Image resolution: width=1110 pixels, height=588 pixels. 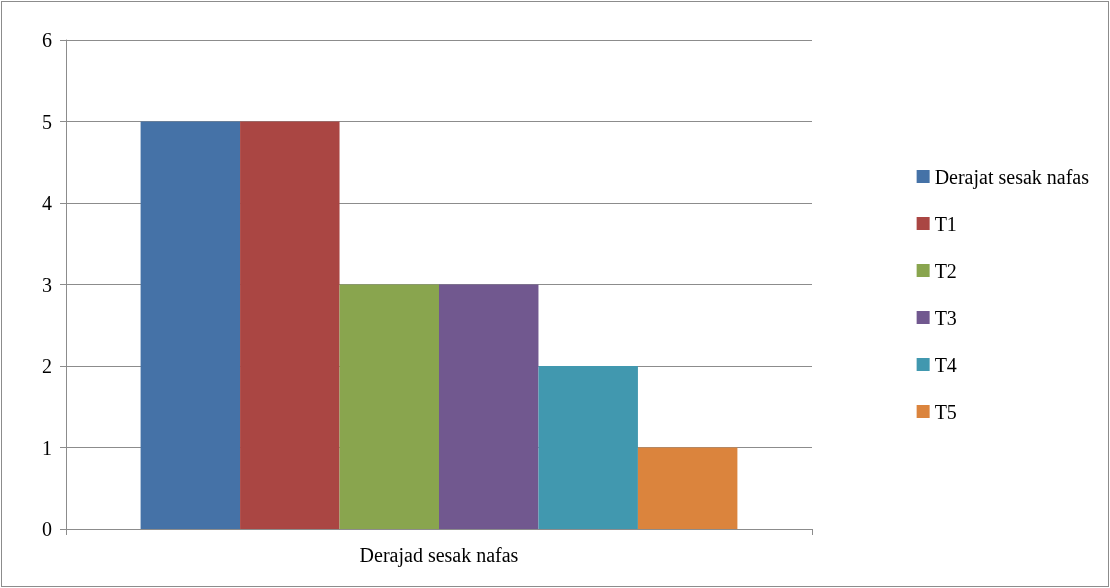 I want to click on legend-label: T2, so click(x=945, y=270).